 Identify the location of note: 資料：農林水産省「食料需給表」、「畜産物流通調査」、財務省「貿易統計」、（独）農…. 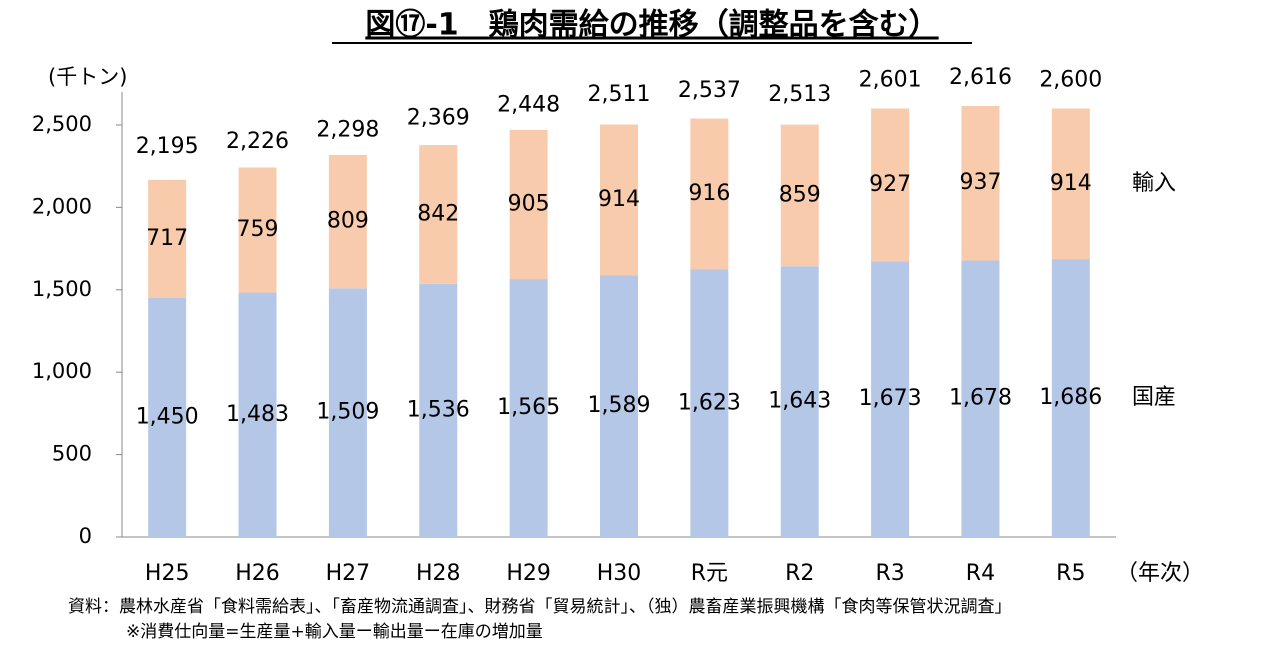
(540, 607).